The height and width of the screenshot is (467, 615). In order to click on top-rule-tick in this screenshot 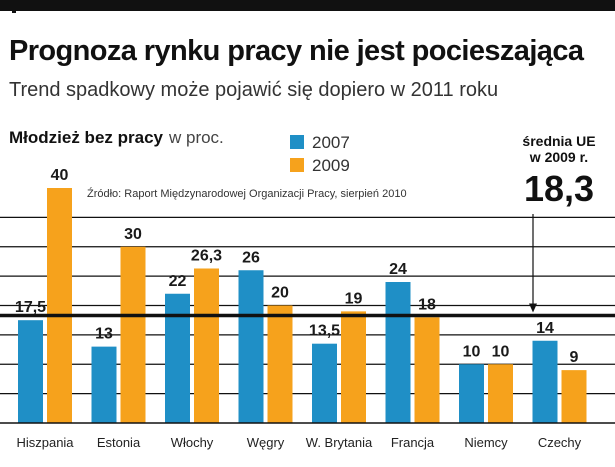, I will do `click(14, 6)`.